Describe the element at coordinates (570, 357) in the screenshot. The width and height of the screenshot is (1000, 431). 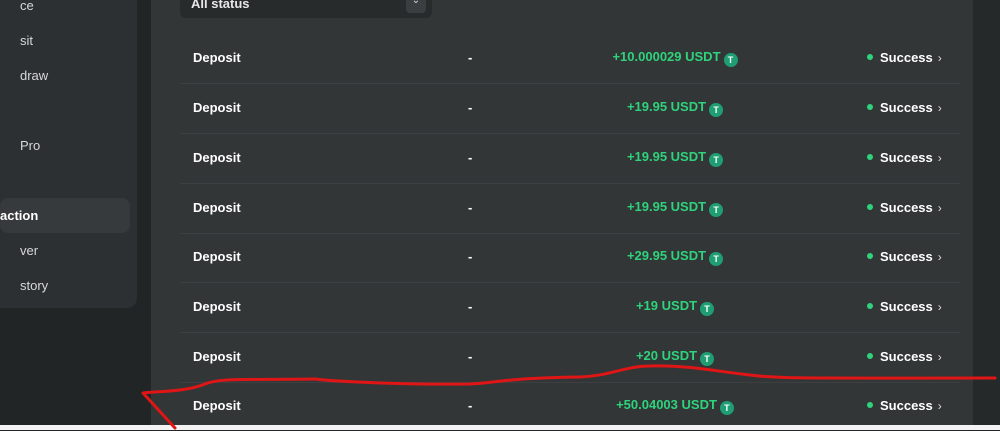
I see `transaction-row: Deposit - +20 USDT T Success ›` at that location.